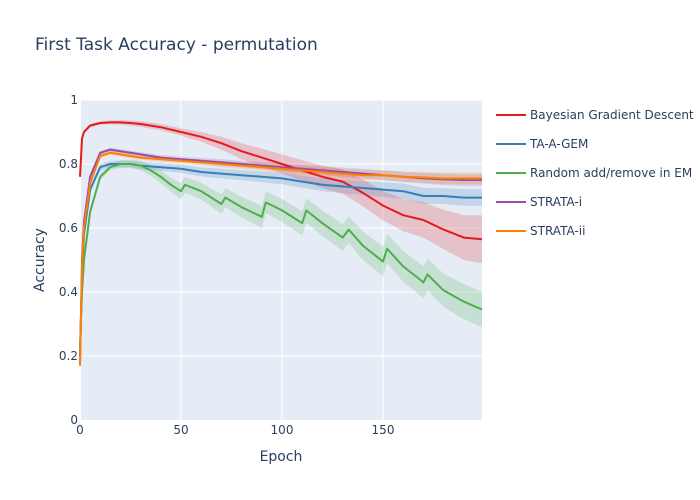  I want to click on y-axis-ticks: 0 0.2 0.4 0.6 0.8 1, so click(68, 260).